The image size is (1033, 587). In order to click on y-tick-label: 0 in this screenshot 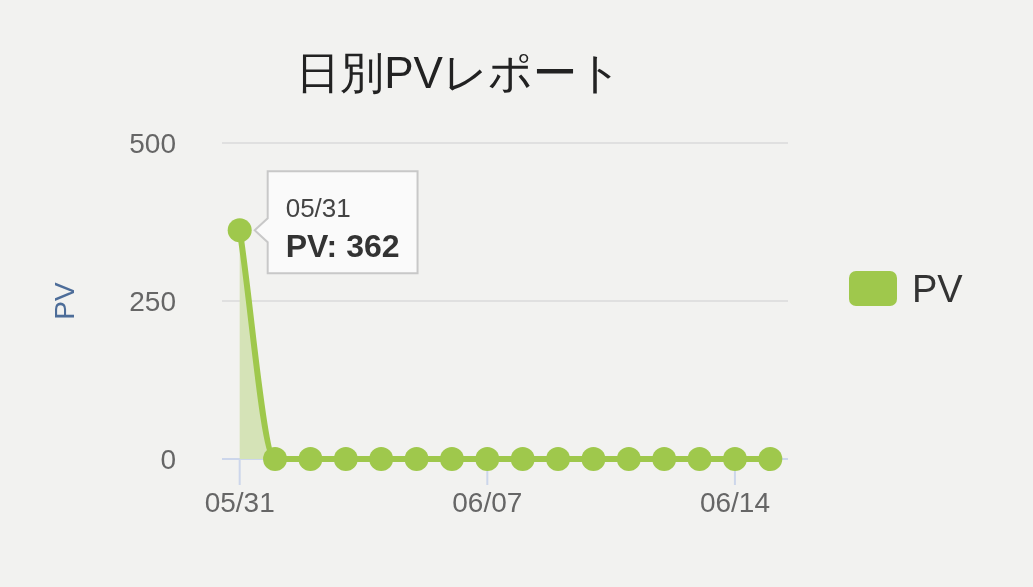, I will do `click(168, 459)`.